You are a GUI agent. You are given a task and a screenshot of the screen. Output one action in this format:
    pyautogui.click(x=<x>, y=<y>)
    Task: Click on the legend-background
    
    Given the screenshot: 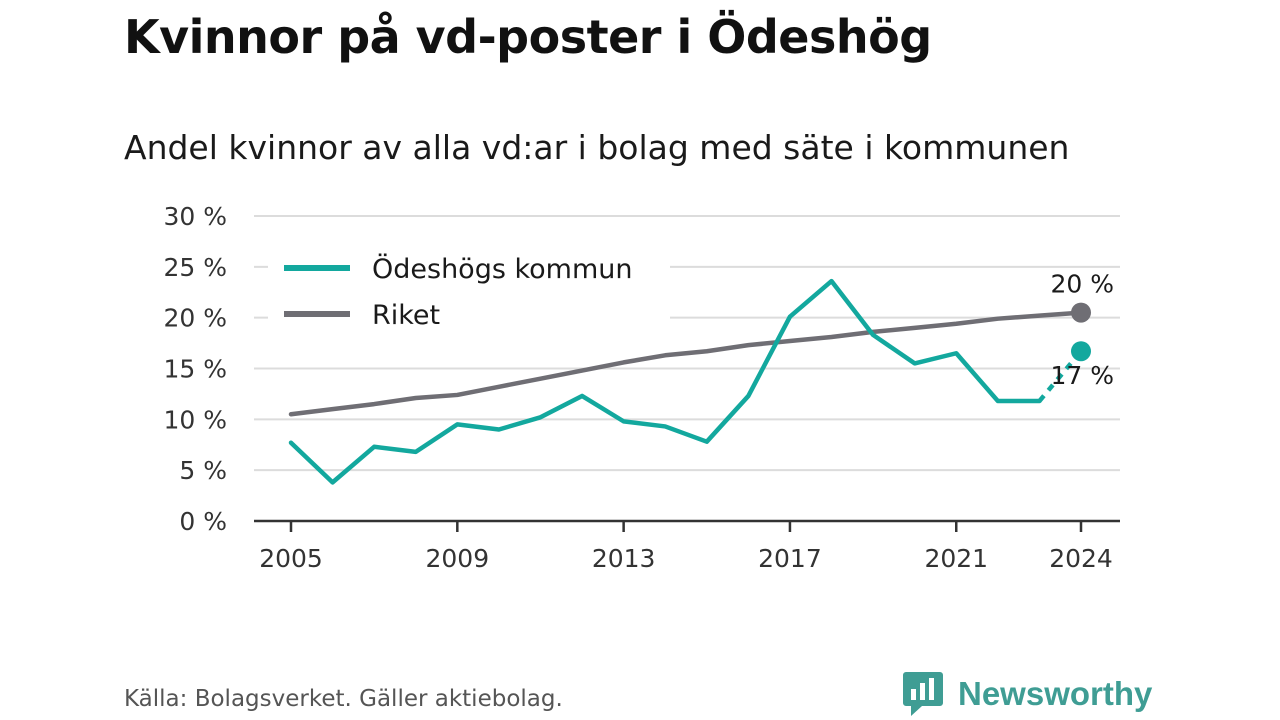 What is the action you would take?
    pyautogui.click(x=469, y=288)
    